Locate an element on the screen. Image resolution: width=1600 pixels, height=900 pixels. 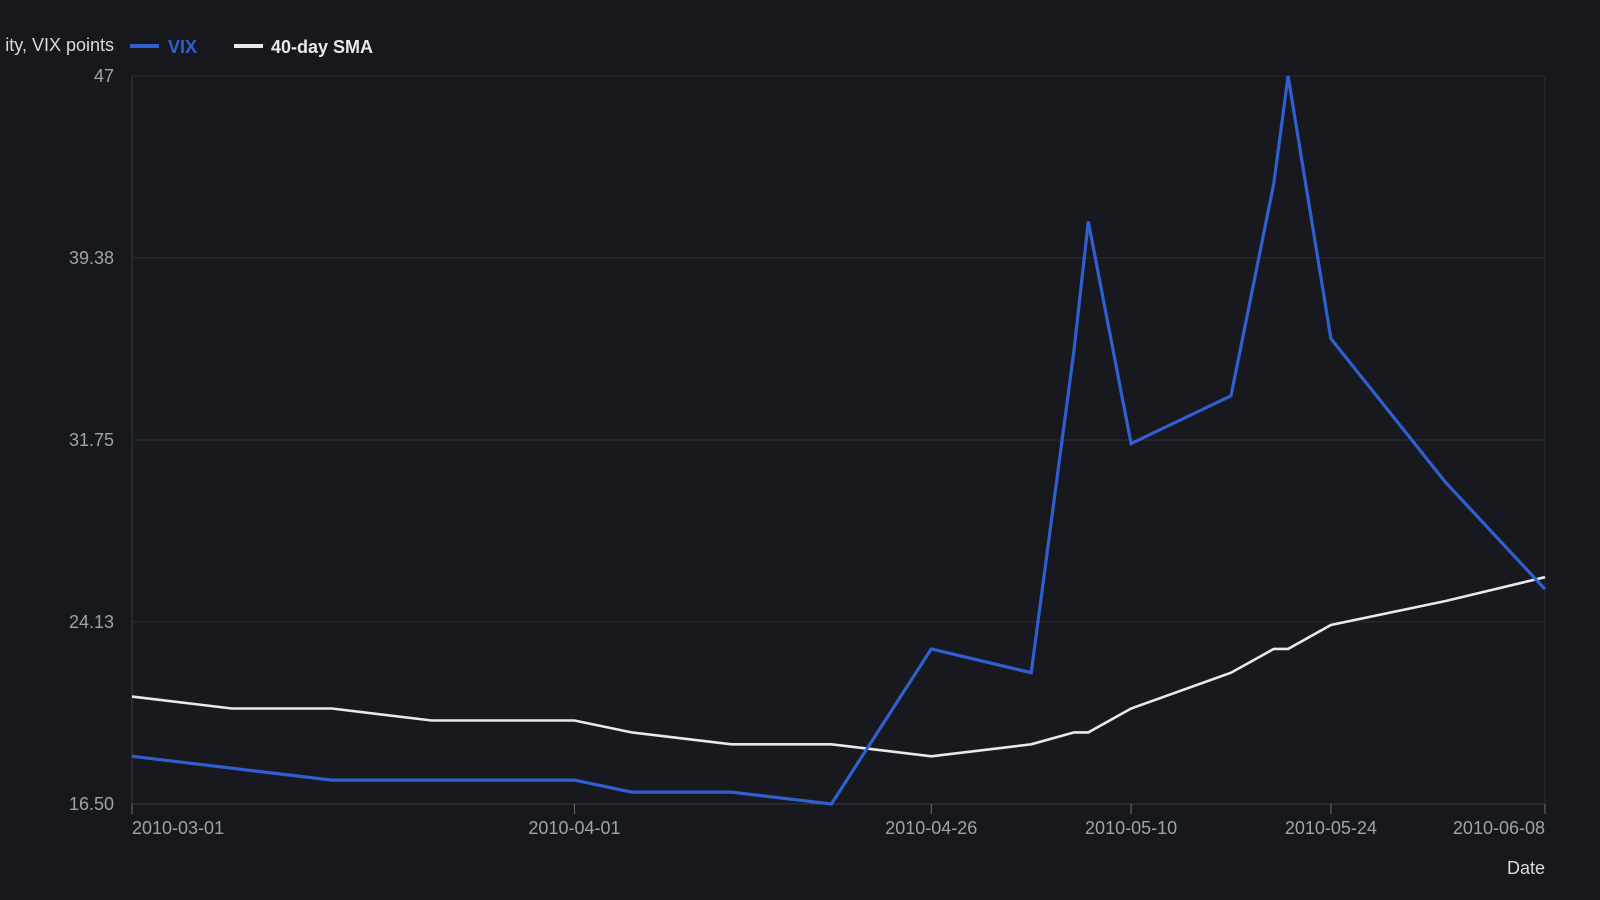
legend: ity, VIX points VIX 40-day SMA is located at coordinates (189, 46).